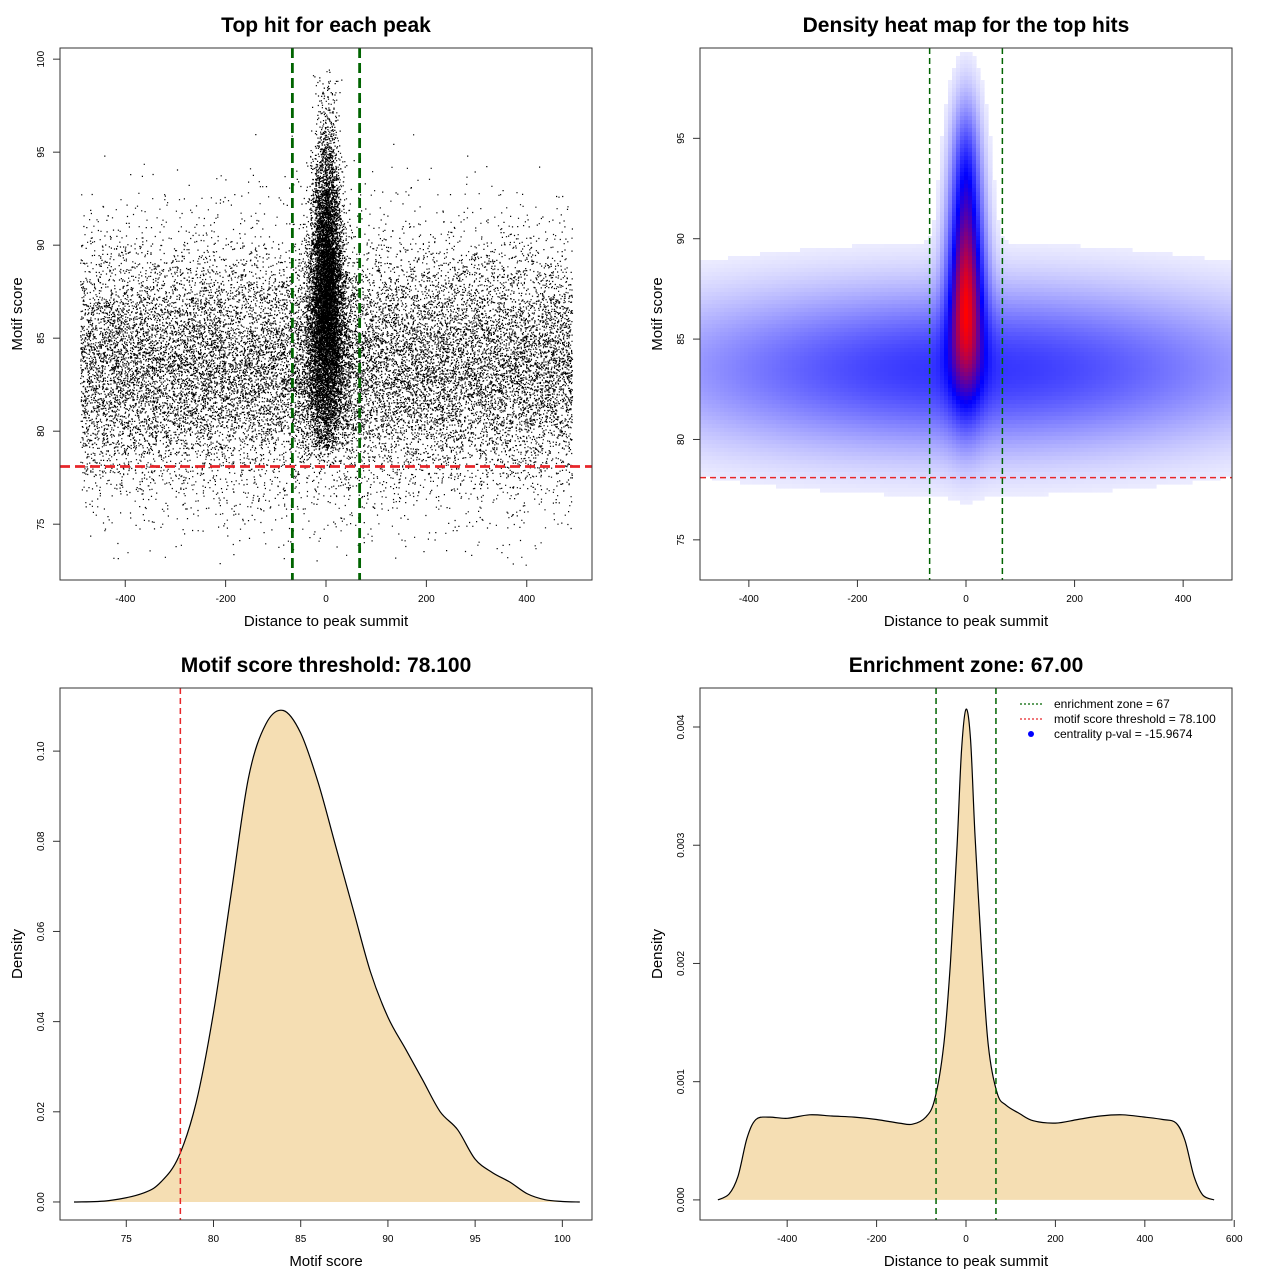 This screenshot has width=1280, height=1280. What do you see at coordinates (388, 1239) in the screenshot?
I see `x-tick-label: 90` at bounding box center [388, 1239].